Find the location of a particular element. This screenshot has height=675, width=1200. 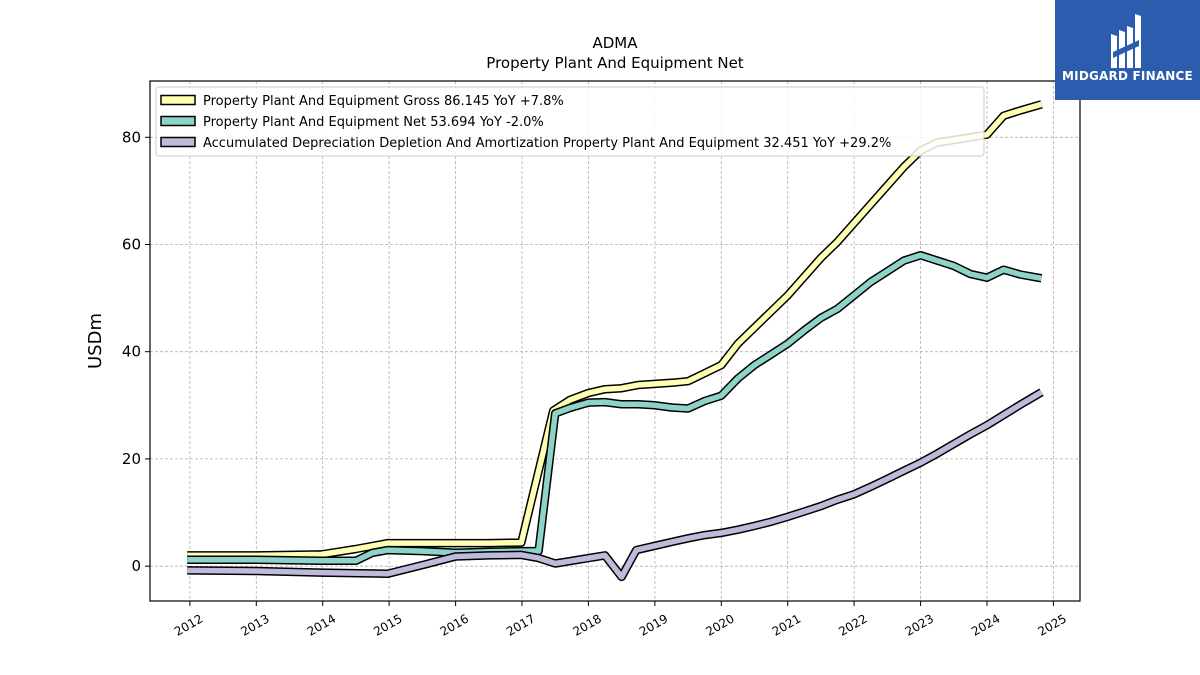

y-tick-label: 20 is located at coordinates (131, 459).